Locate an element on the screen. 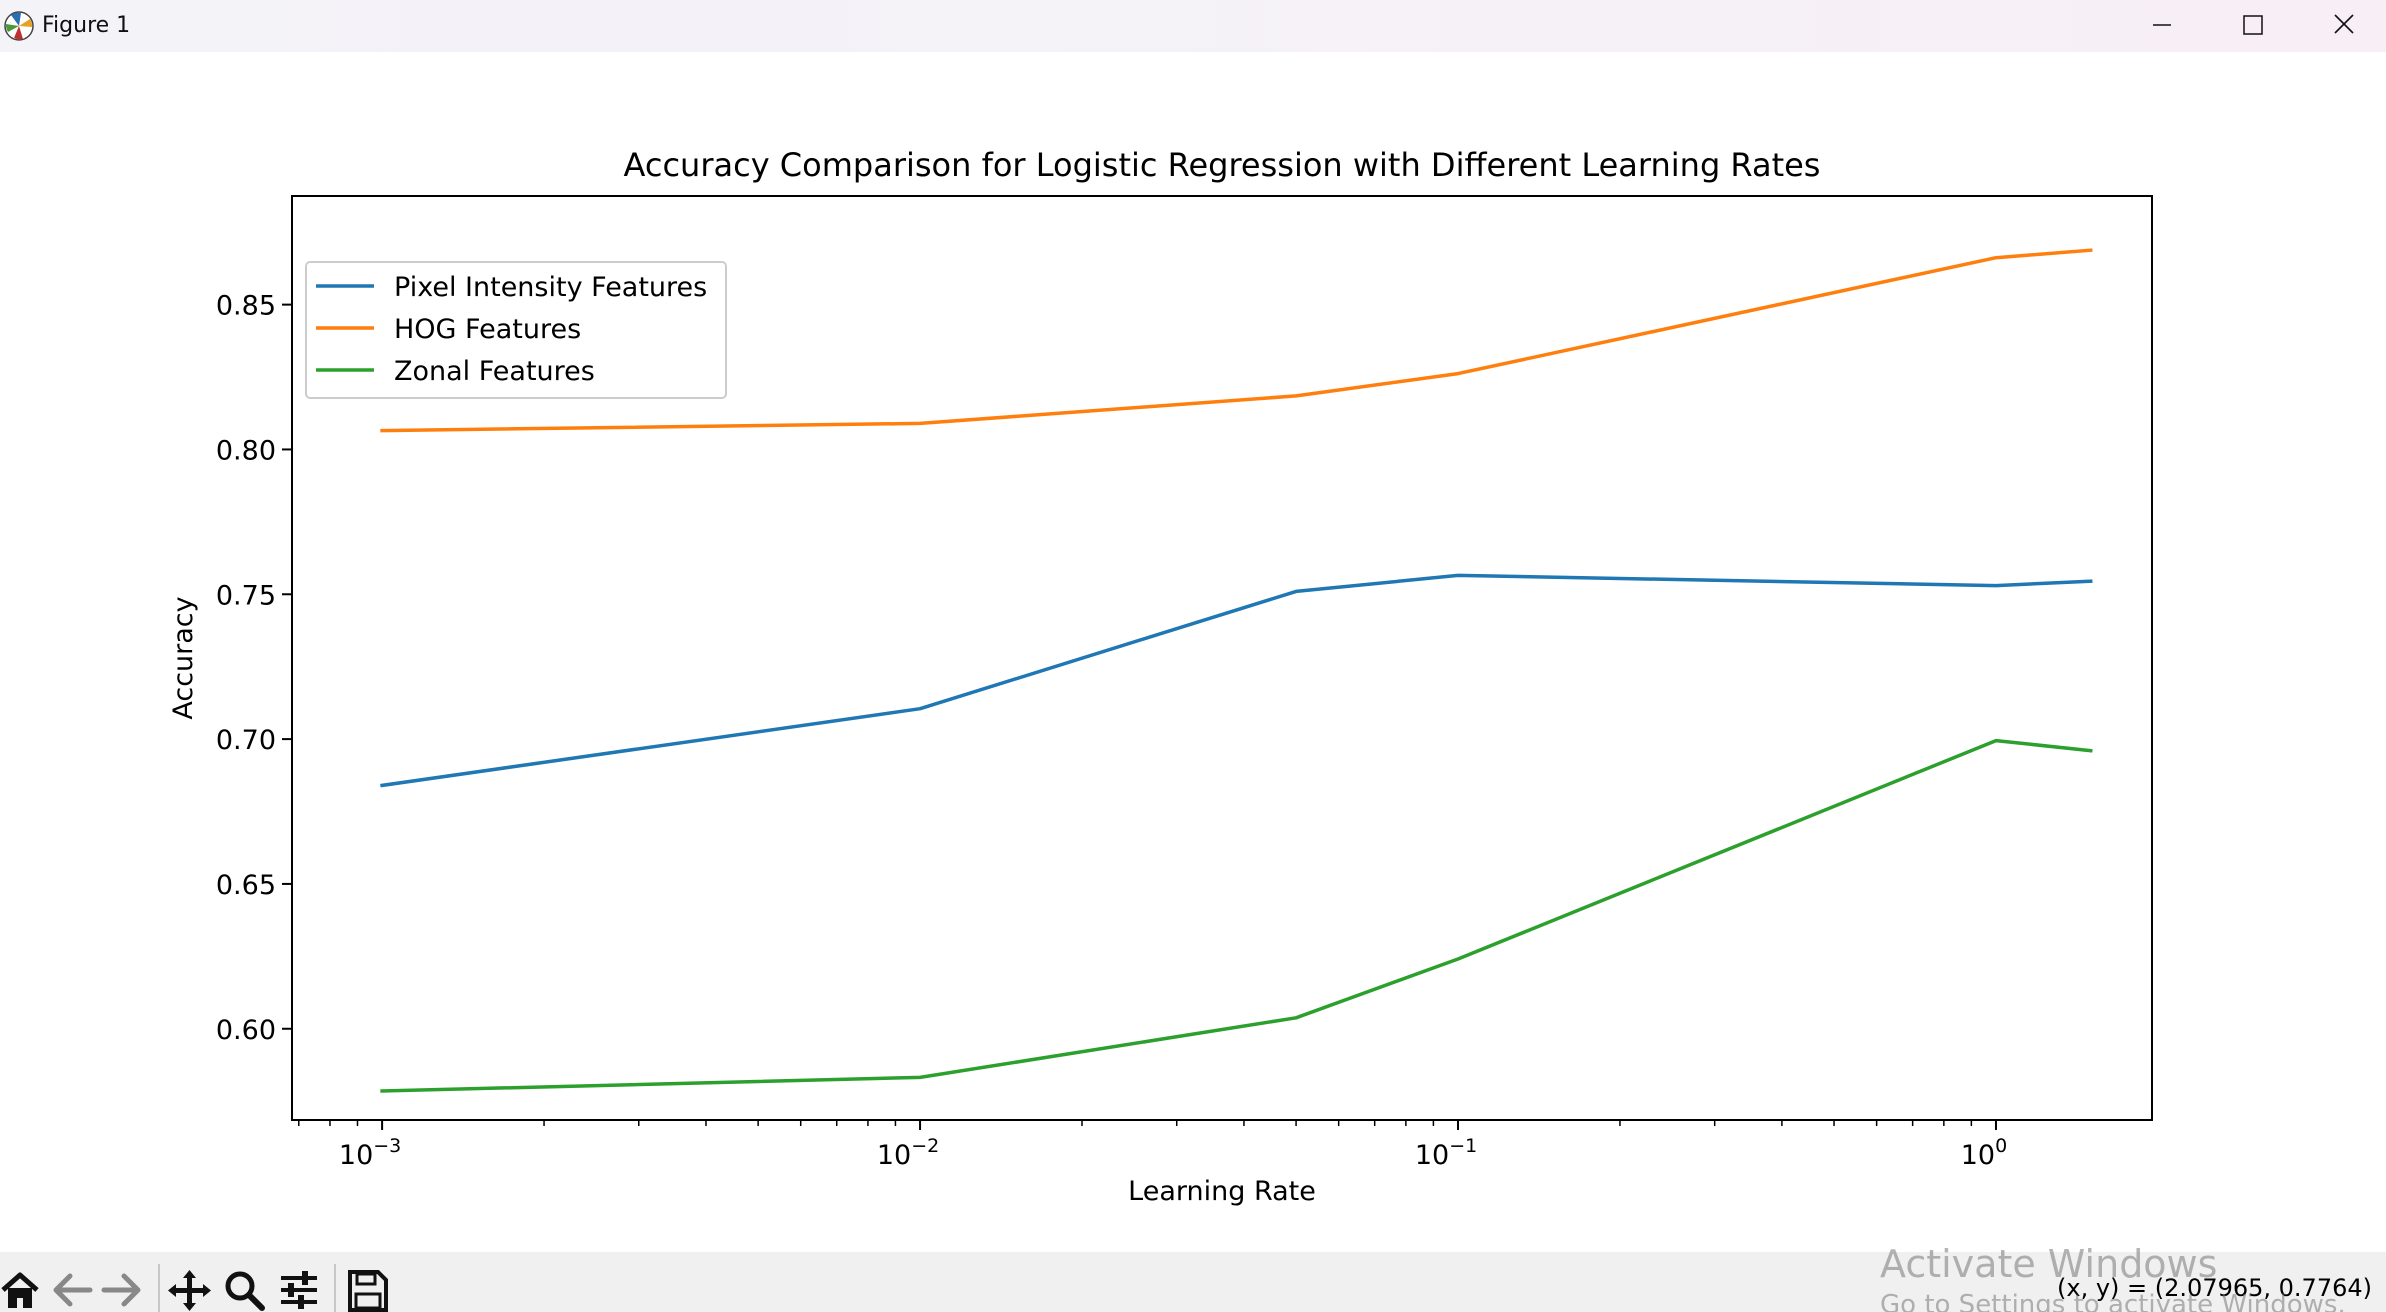 The image size is (2386, 1312). configure-subplots-button is located at coordinates (301, 1290).